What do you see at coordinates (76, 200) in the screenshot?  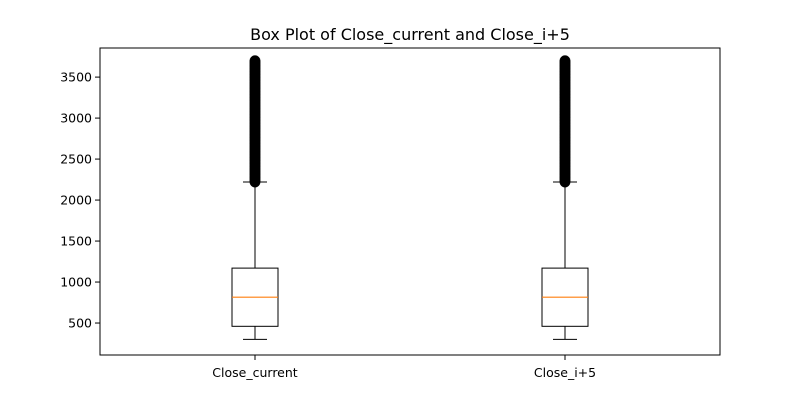 I see `y-tick-label-2000: 2000` at bounding box center [76, 200].